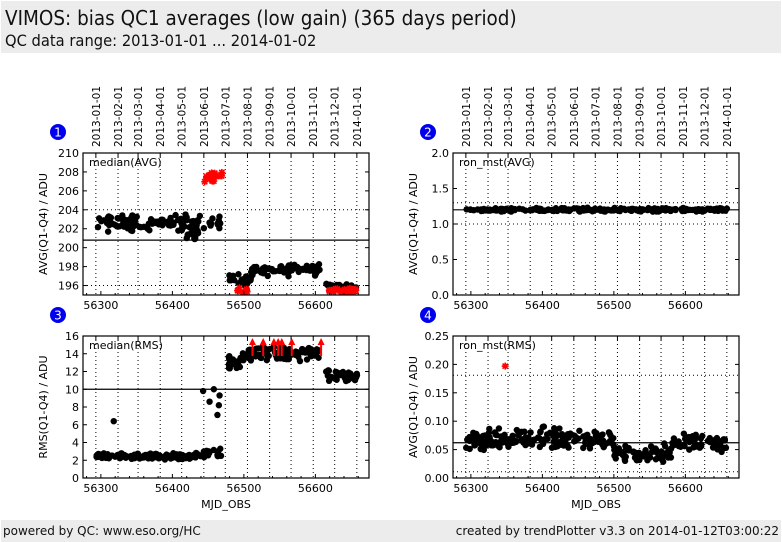 Image resolution: width=782 pixels, height=542 pixels. I want to click on y-tick-label: 204, so click(68, 210).